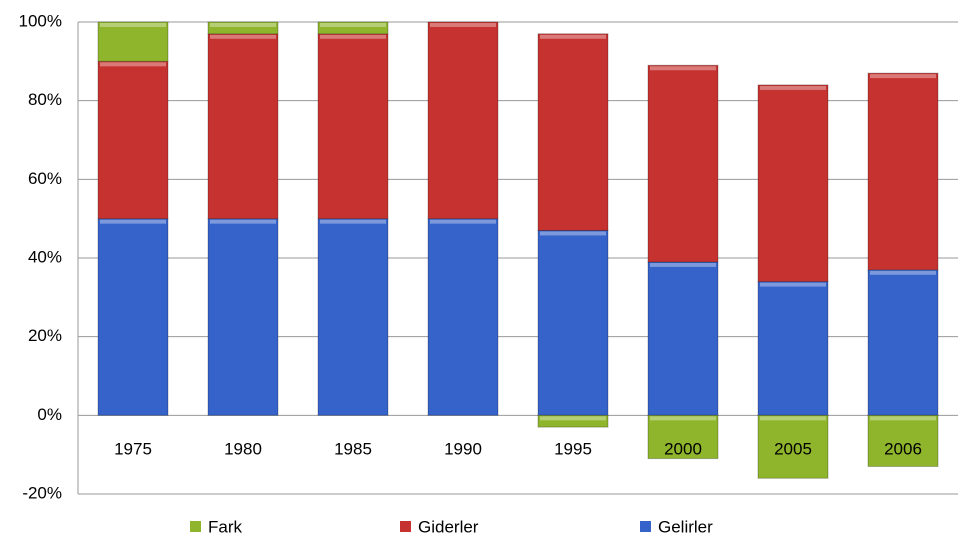 This screenshot has width=969, height=559. Describe the element at coordinates (573, 448) in the screenshot. I see `x-tick-label: 1995` at that location.